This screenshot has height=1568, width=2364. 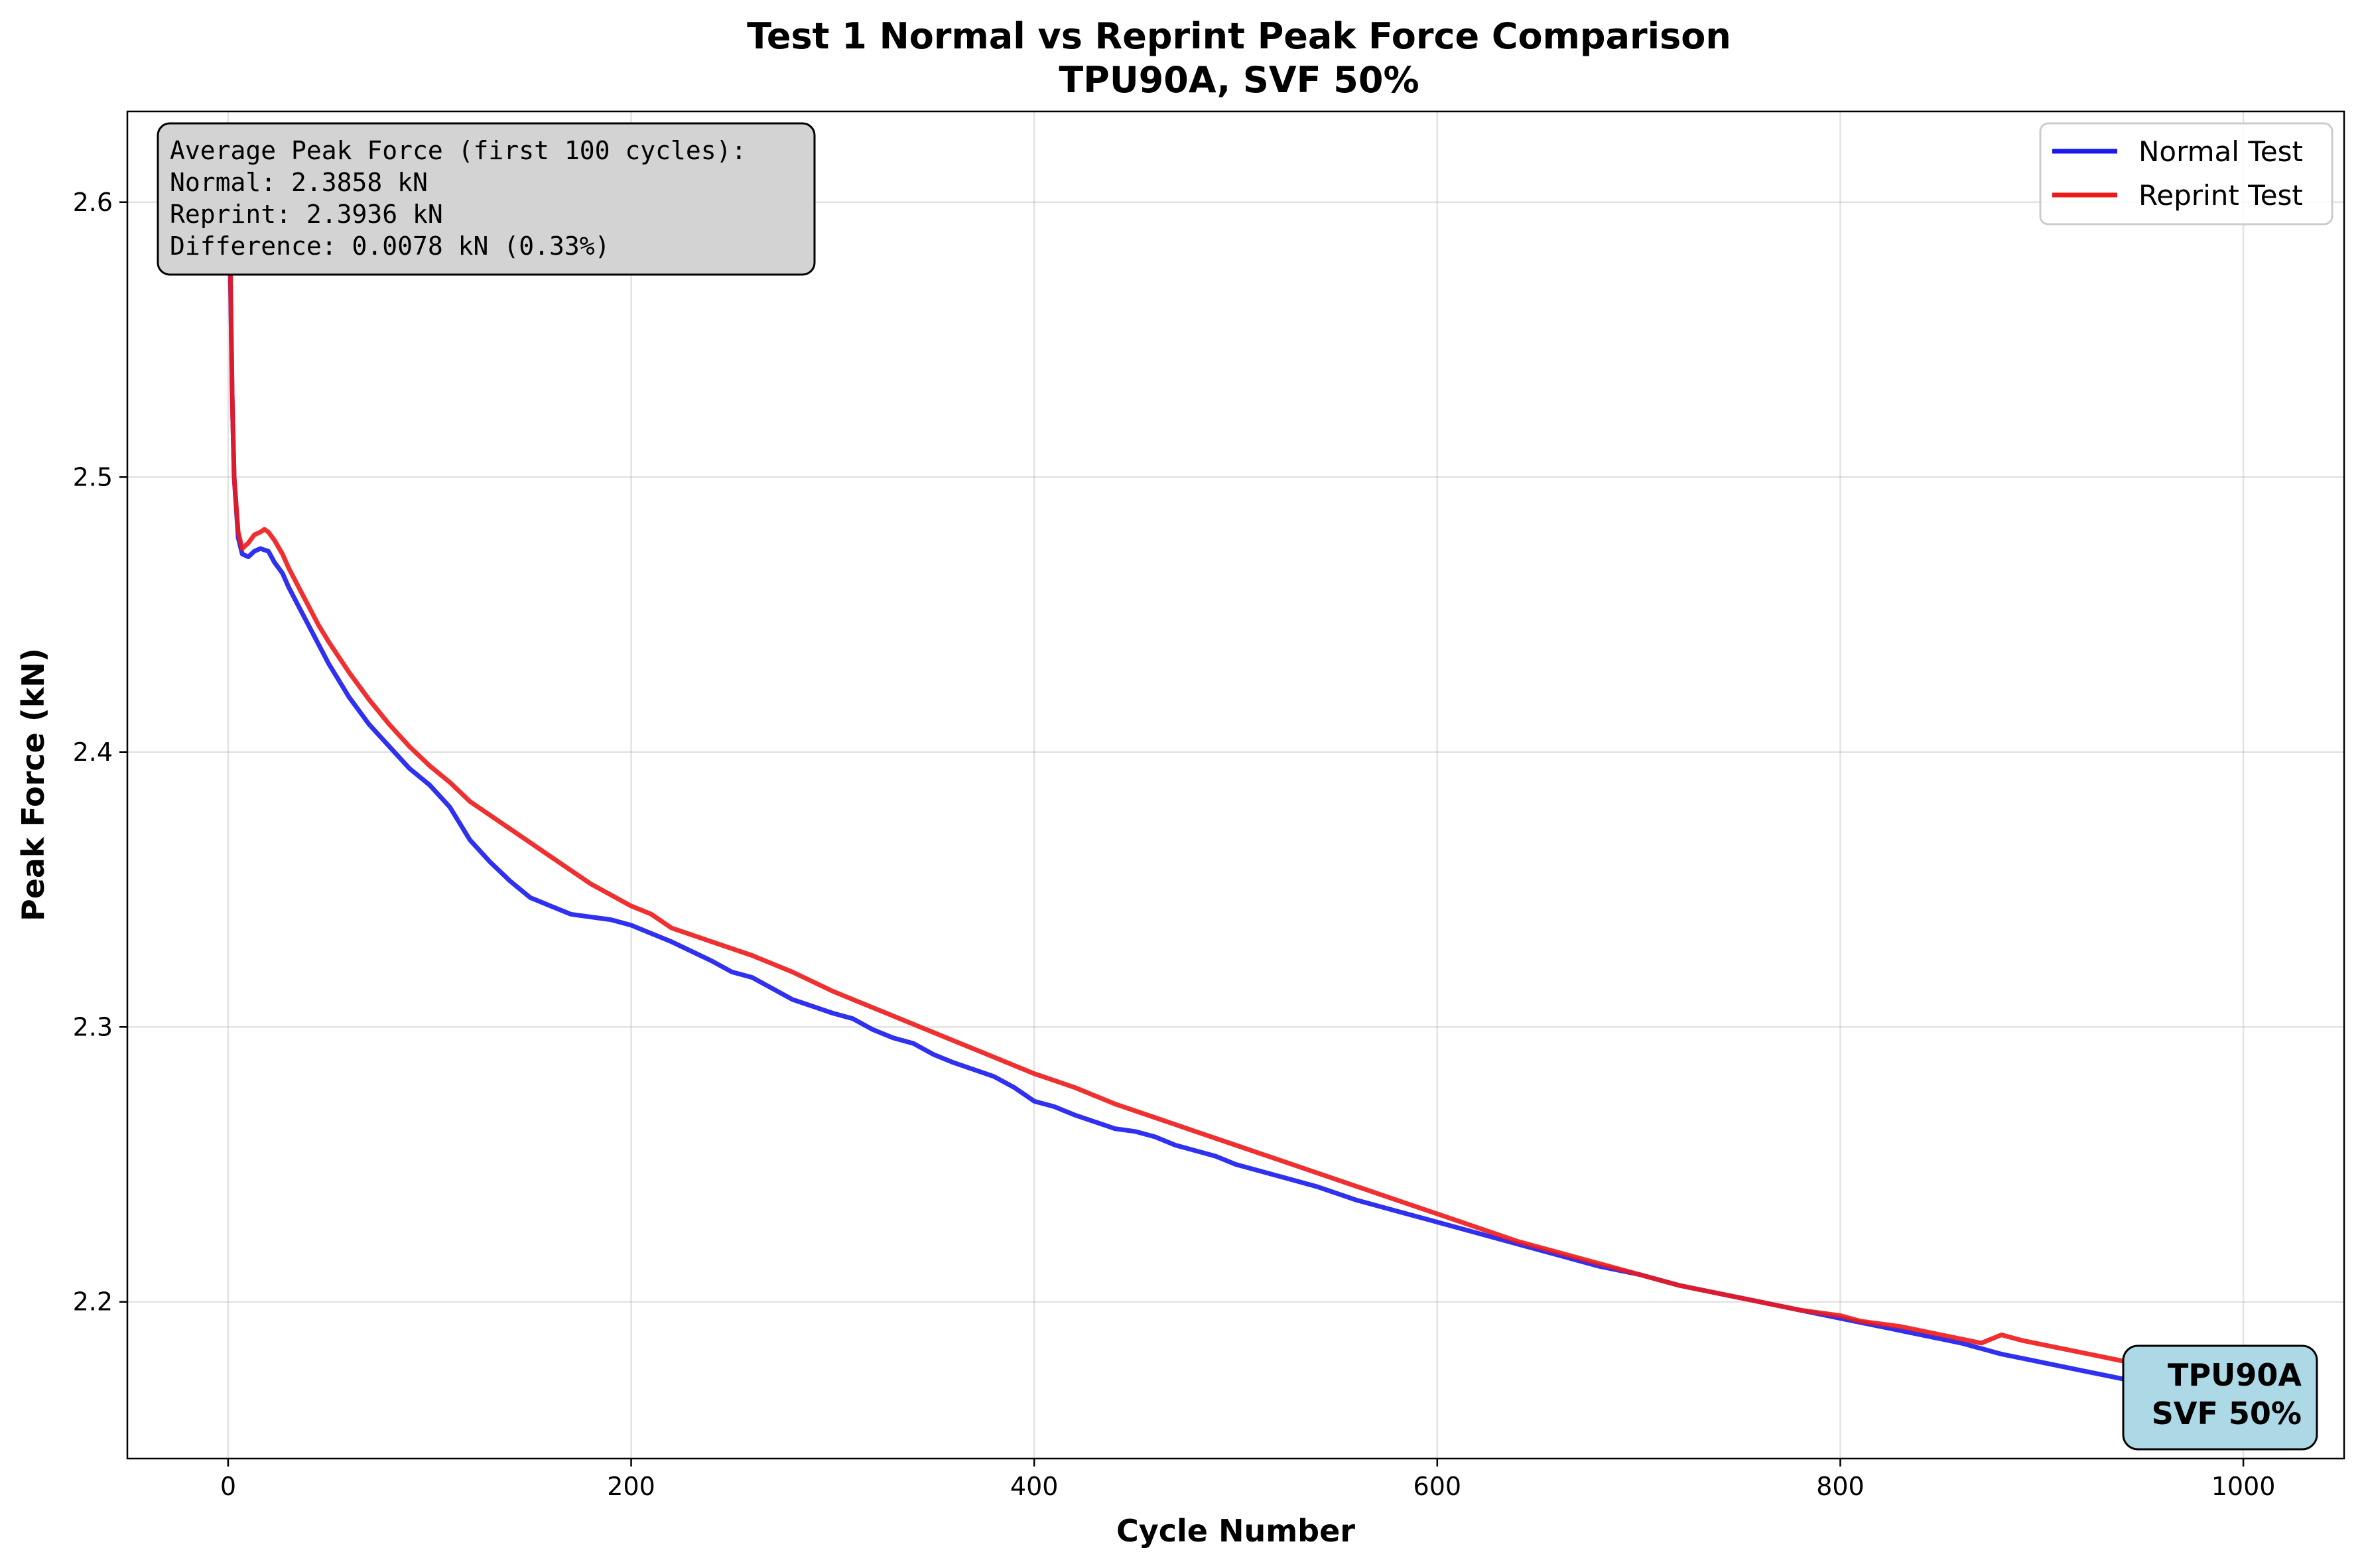 What do you see at coordinates (93, 203) in the screenshot?
I see `y-tick-label: 2.6` at bounding box center [93, 203].